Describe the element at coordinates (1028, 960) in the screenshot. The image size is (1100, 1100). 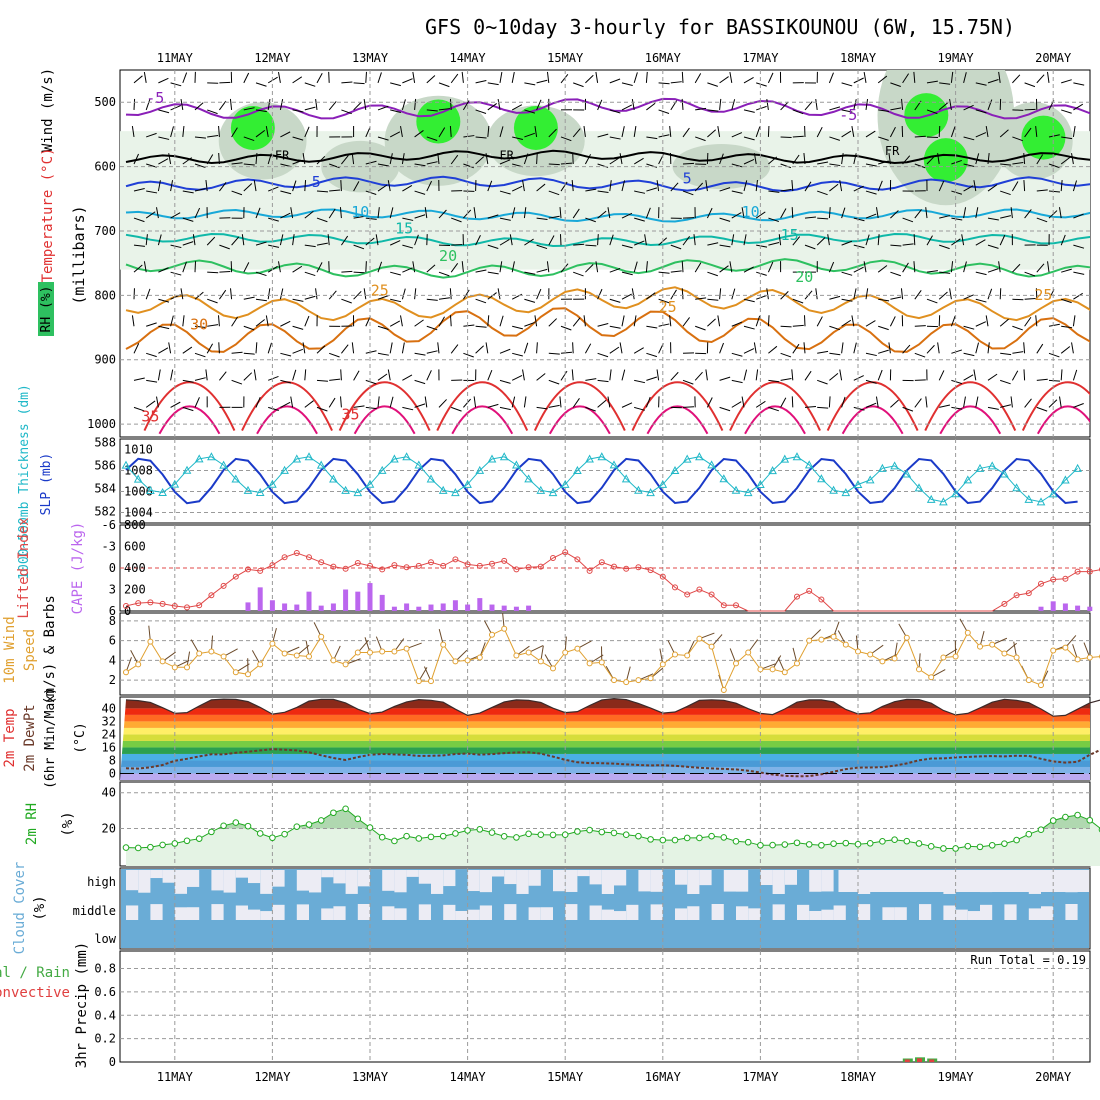
I see `run-total-label: Run Total = 0.19` at that location.